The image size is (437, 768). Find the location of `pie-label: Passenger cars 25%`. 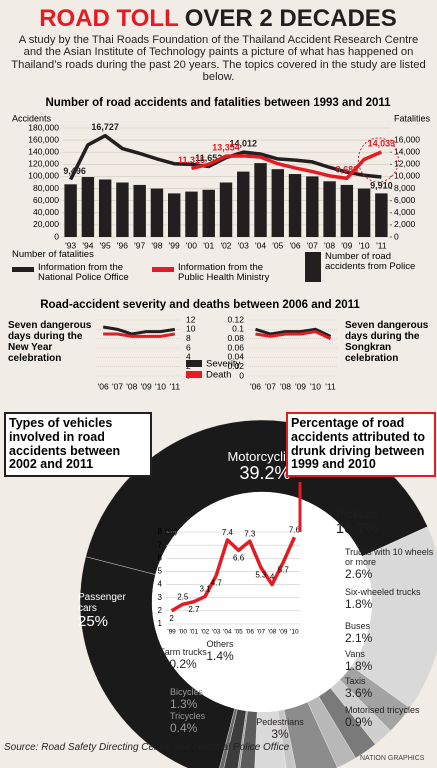

pie-label: Passenger cars 25% is located at coordinates (108, 611).